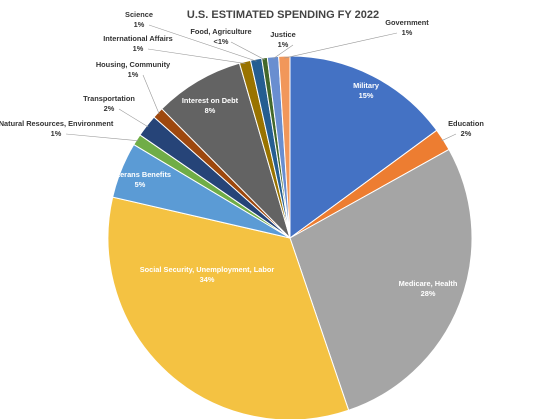  What do you see at coordinates (363, 147) in the screenshot?
I see `pie-slice-military` at bounding box center [363, 147].